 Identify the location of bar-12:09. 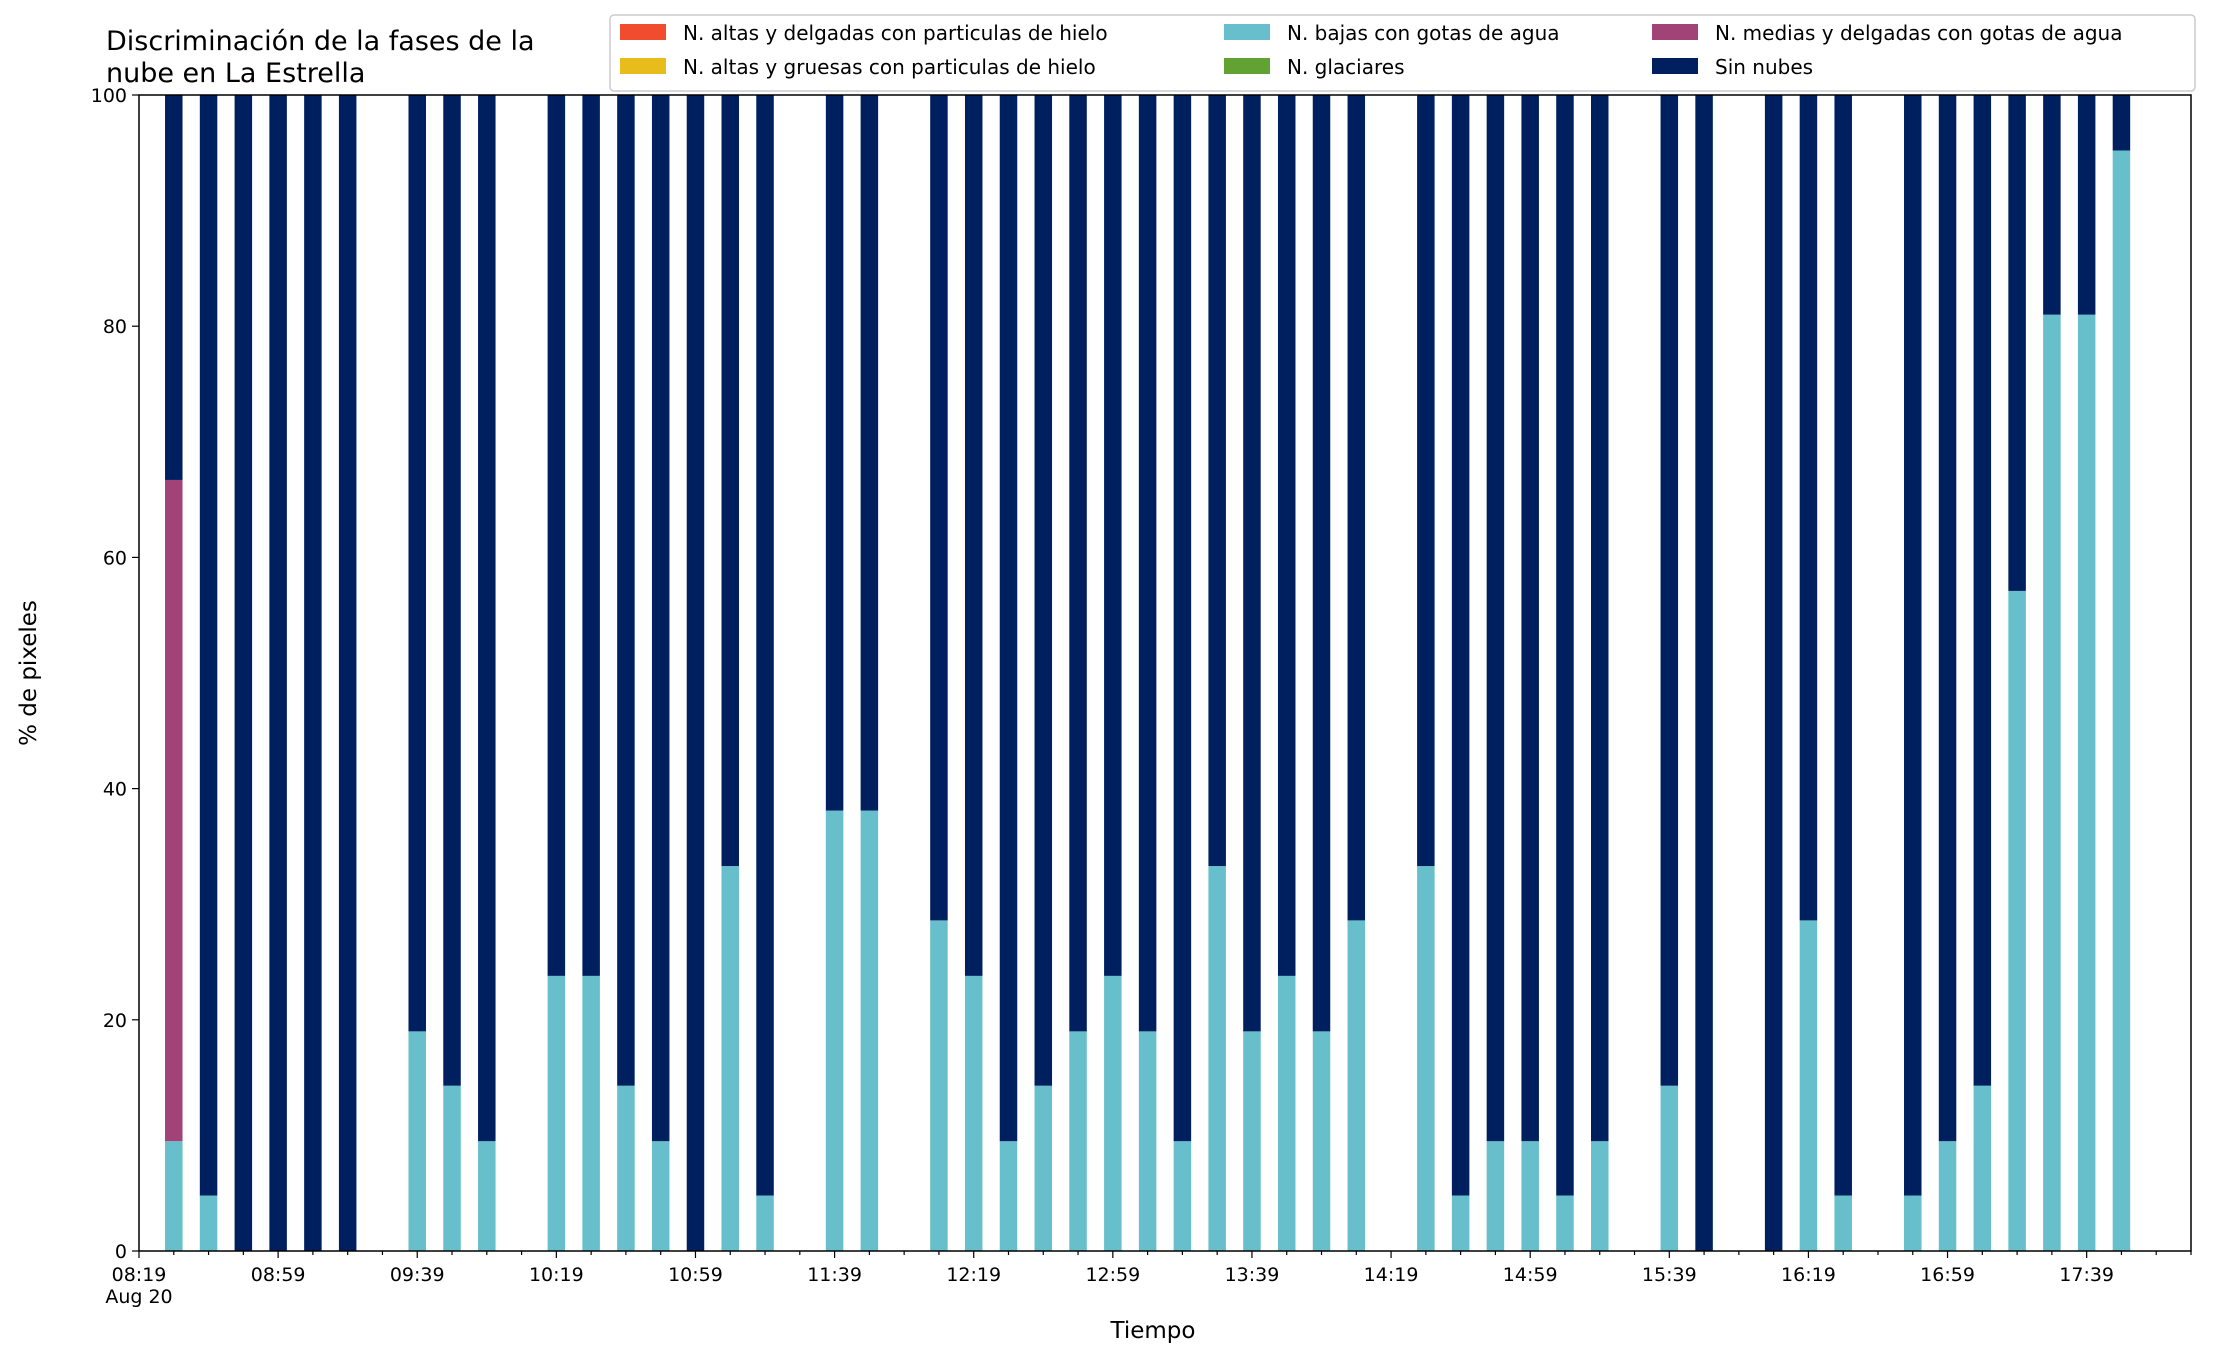
(939, 673).